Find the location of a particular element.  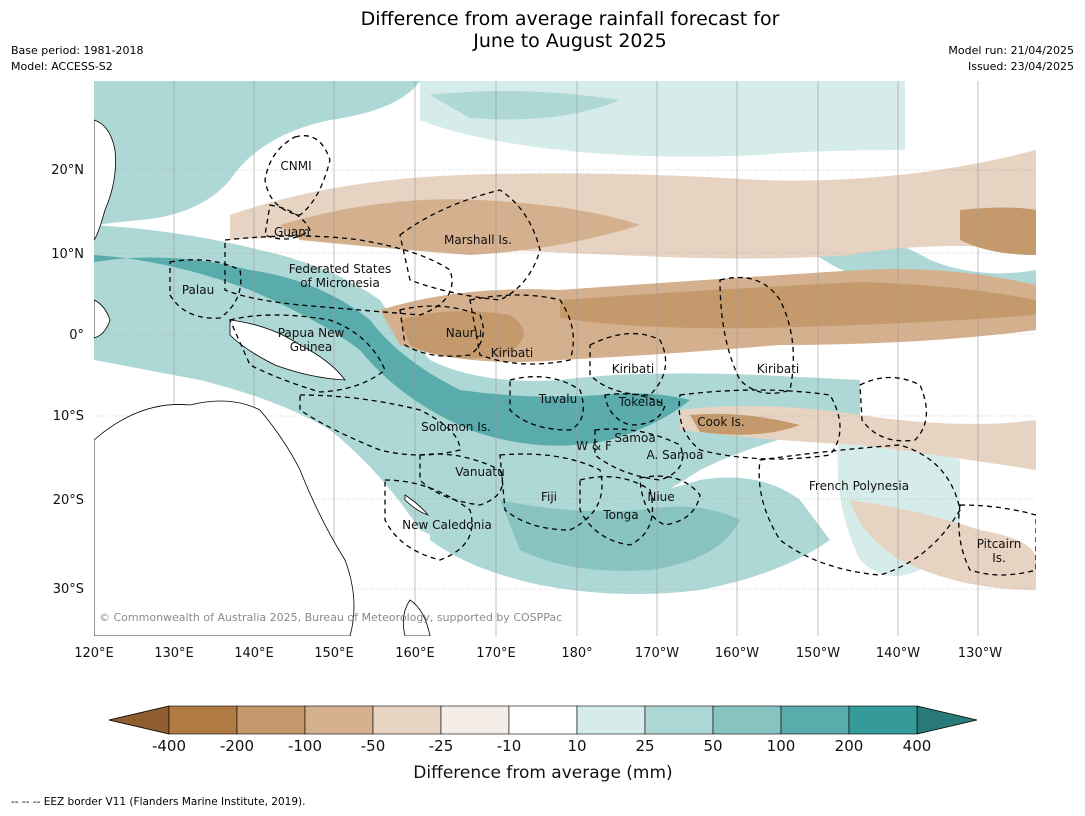

colorbar-labels: -400 -200 -100 -50 -25 -10 10 25 50 100 200 400 is located at coordinates (541, 746).